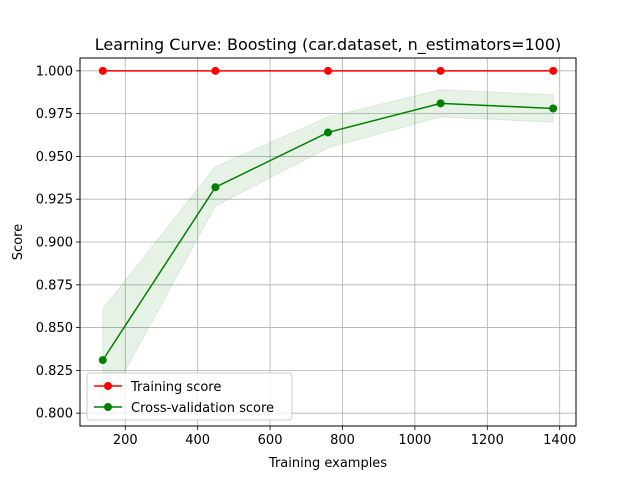 This screenshot has height=480, width=640. Describe the element at coordinates (197, 440) in the screenshot. I see `x-tick-label: 400` at that location.